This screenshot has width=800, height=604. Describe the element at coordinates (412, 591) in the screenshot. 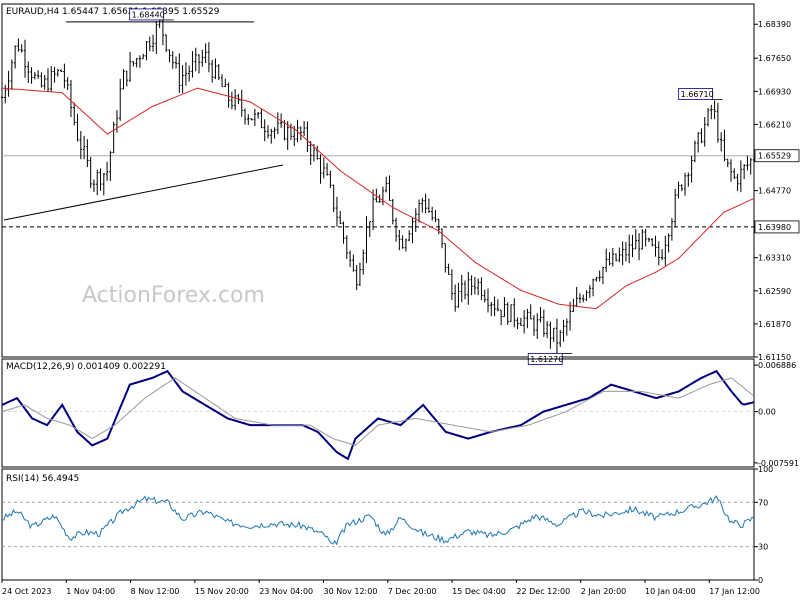

I see `x-axis-label: 7 Dec 20:00` at that location.